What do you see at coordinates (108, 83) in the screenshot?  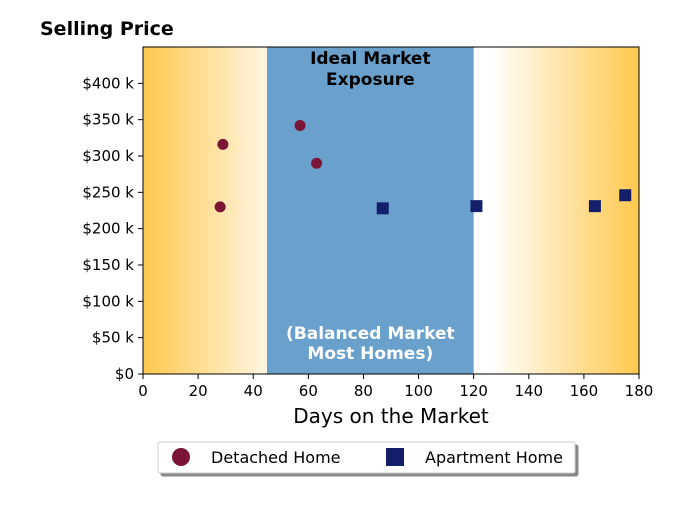 I see `y-tick-label: $400 k` at bounding box center [108, 83].